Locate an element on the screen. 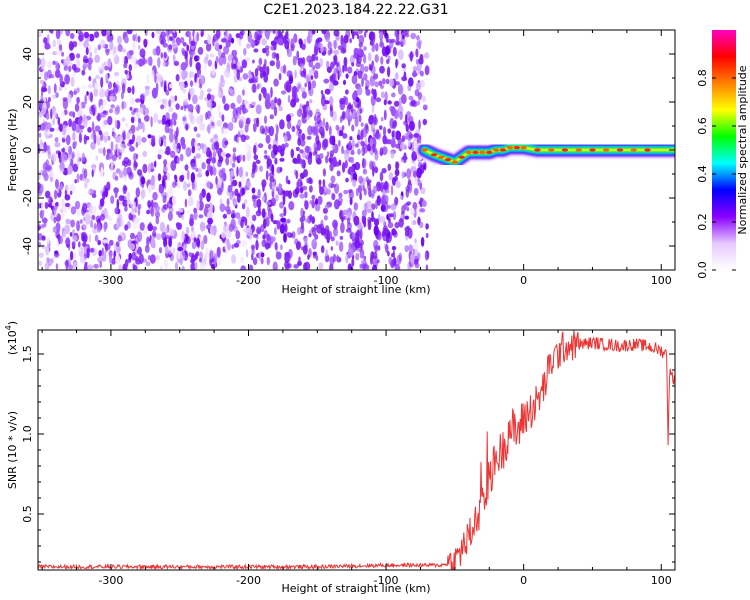 This screenshot has height=600, width=750. colorbar-tick-label: 0.6 is located at coordinates (702, 126).